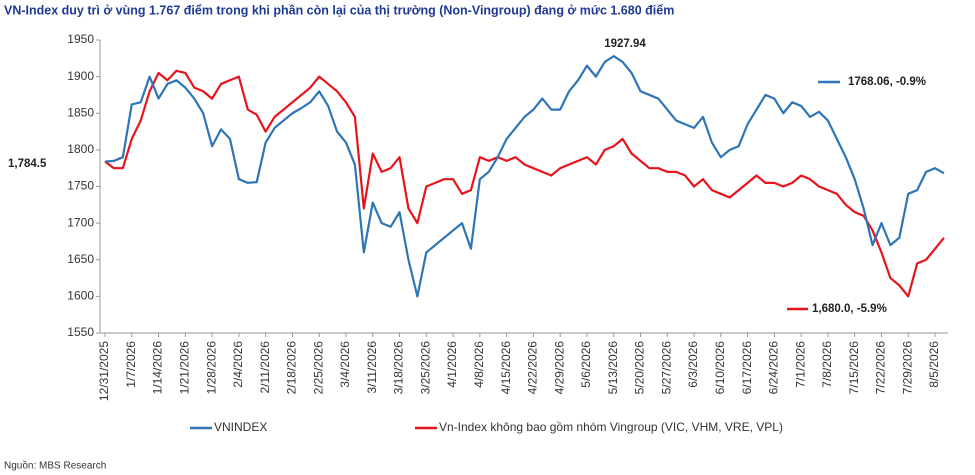 Image resolution: width=975 pixels, height=475 pixels. I want to click on x-tick-label: 2/18/2026, so click(292, 368).